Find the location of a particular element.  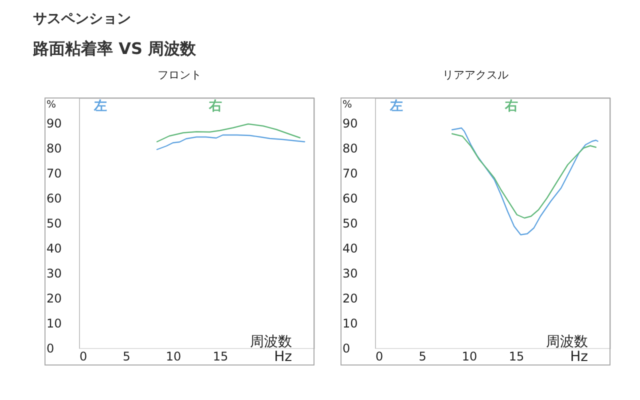

text: 路面粘着率 VS 周波数 is located at coordinates (115, 48).